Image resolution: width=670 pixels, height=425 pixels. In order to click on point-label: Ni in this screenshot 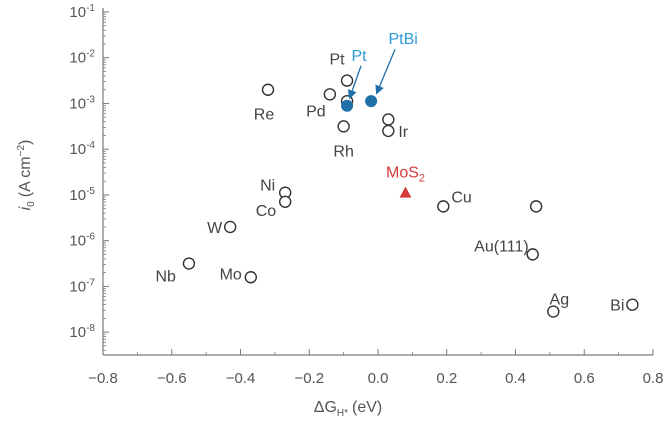, I will do `click(267, 186)`.